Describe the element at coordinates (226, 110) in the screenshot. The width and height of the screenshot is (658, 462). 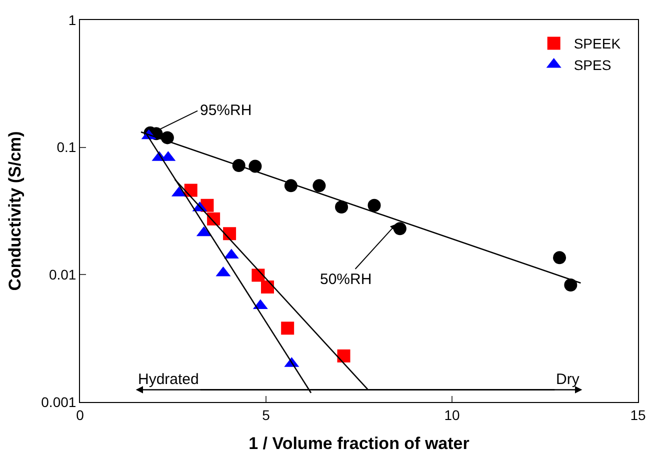
I see `annotation: 95%RH` at that location.